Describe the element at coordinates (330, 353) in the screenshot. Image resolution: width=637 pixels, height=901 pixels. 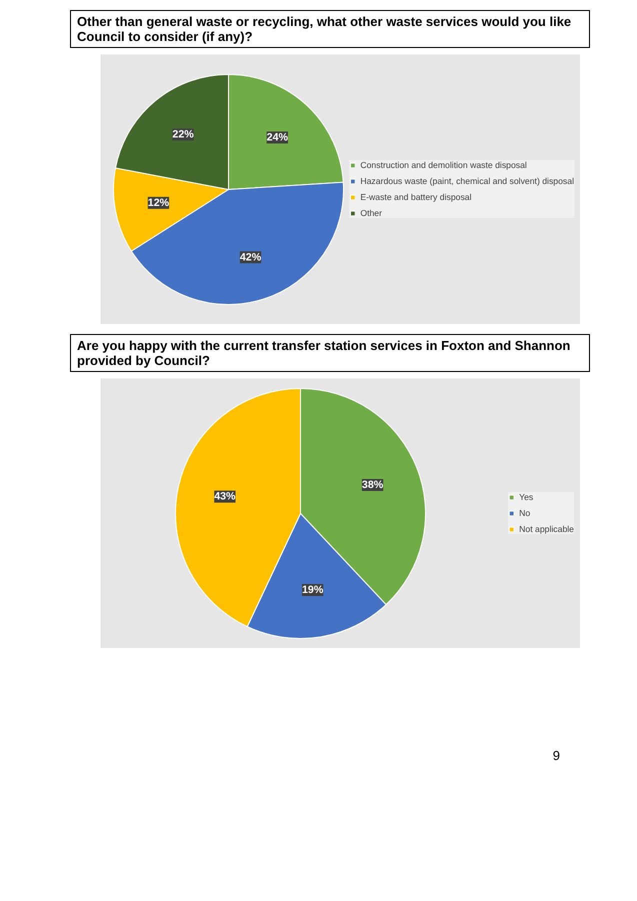
I see `chart-title: Are you happy with the current transfer station services in Foxton and Shannon provided by Council?` at that location.